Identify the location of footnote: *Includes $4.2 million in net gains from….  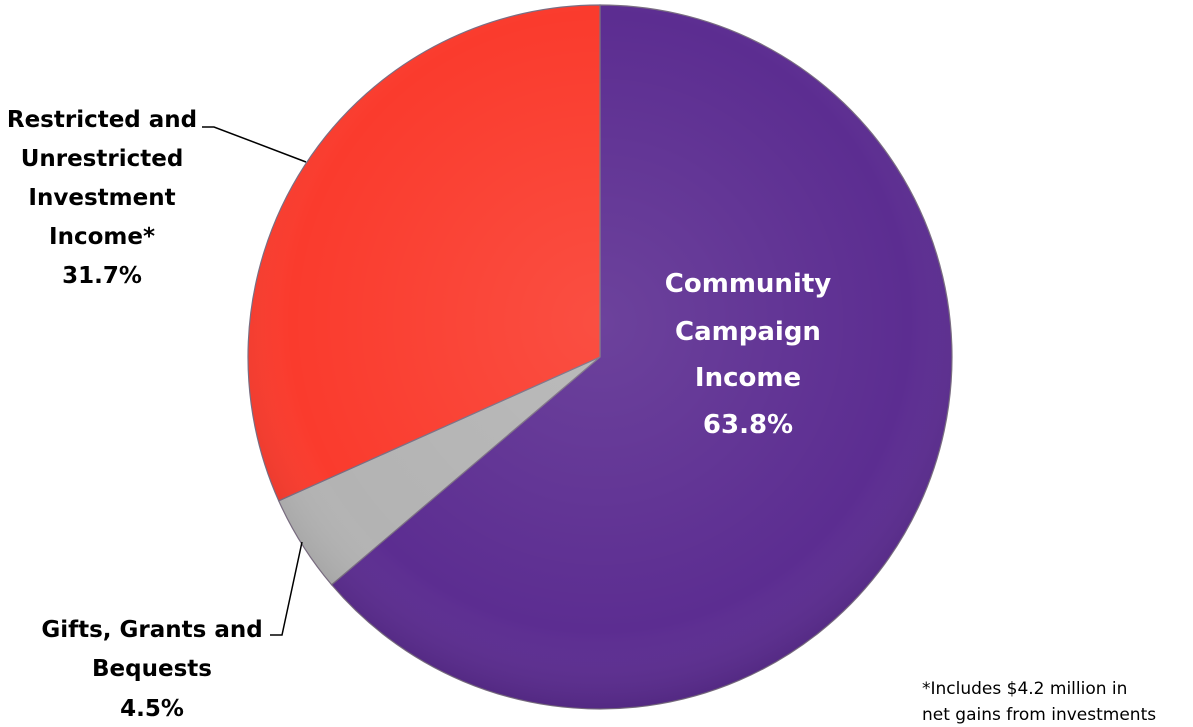
(1039, 702).